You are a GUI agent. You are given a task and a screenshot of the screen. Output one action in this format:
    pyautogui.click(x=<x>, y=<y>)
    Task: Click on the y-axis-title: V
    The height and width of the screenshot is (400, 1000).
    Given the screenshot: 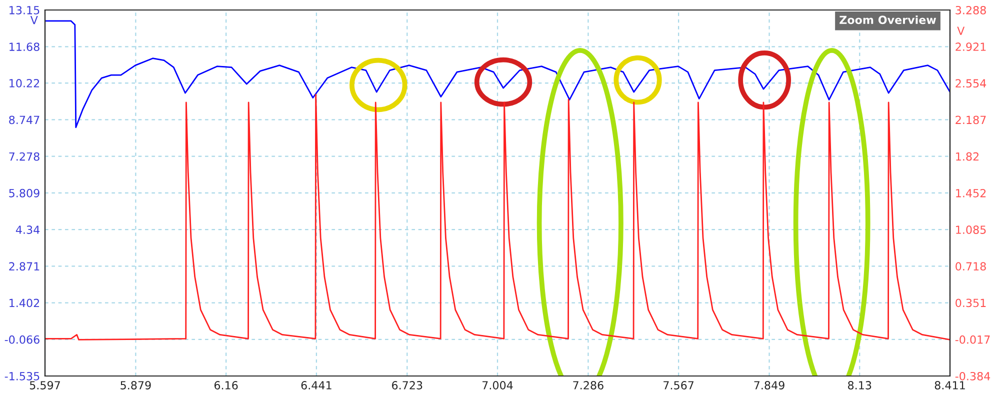 What is the action you would take?
    pyautogui.click(x=34, y=20)
    